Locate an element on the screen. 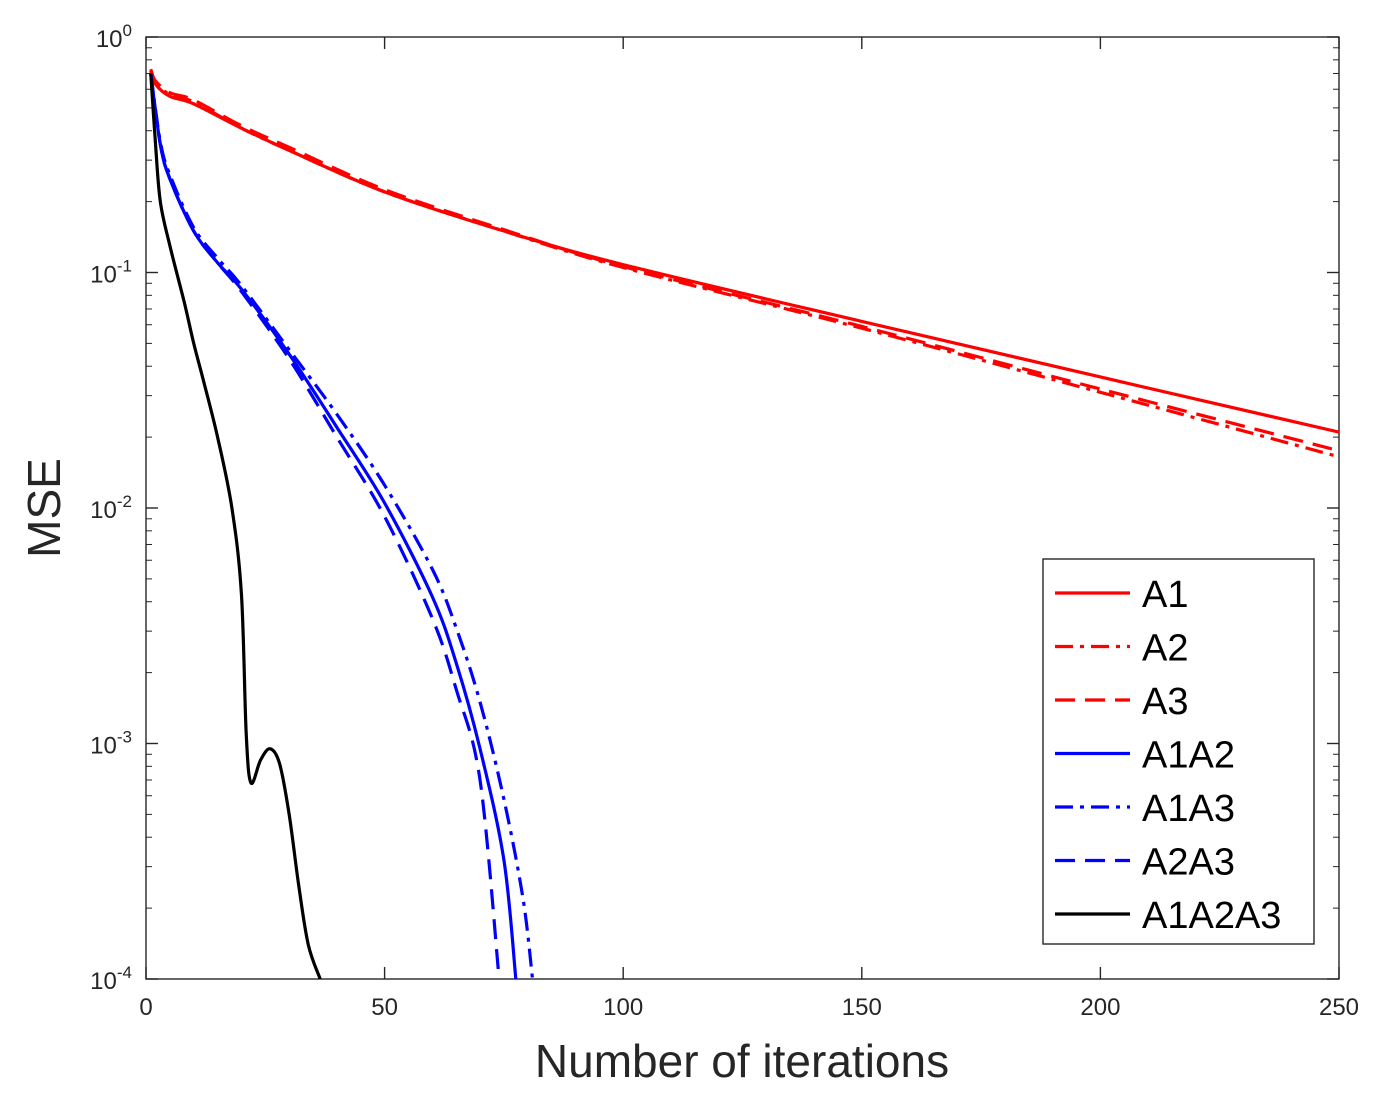 The image size is (1379, 1101). legend-box is located at coordinates (1178, 751).